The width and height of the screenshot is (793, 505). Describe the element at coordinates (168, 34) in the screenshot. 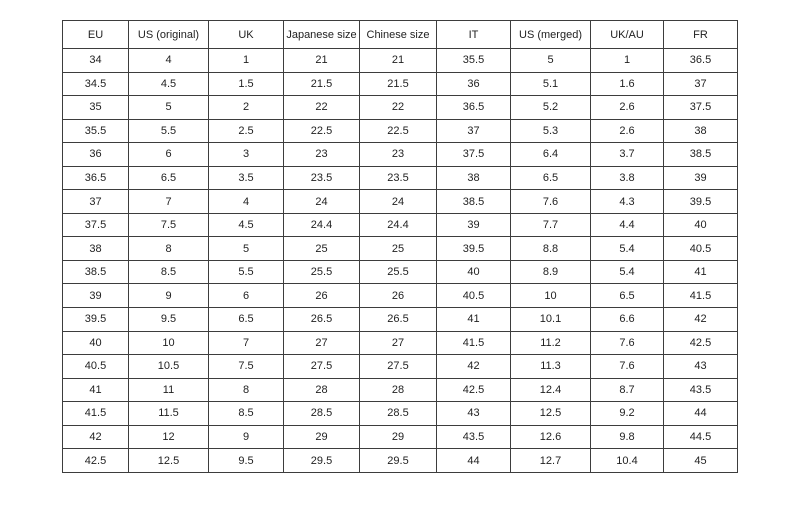

I see `header-cell: US (original)` at that location.